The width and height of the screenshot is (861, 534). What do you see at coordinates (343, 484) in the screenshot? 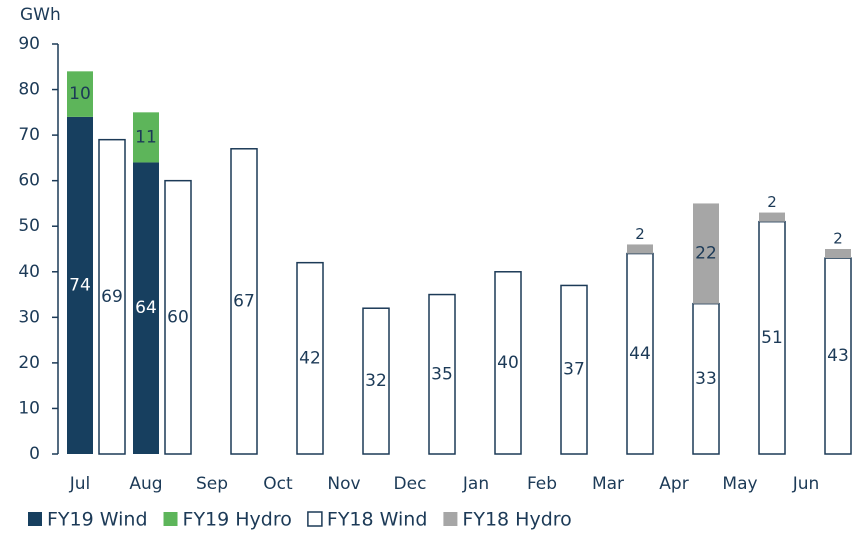
I see `x-tick-label: Nov` at bounding box center [343, 484].